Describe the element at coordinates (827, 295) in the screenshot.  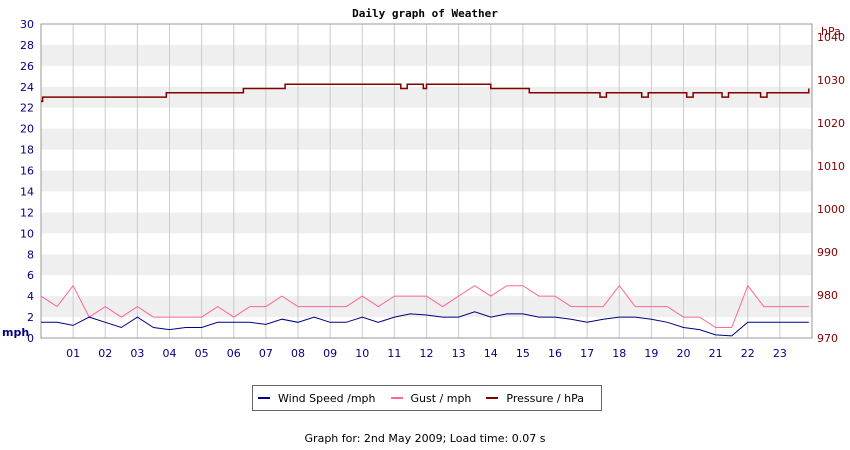
I see `right-tick-label: 980` at that location.